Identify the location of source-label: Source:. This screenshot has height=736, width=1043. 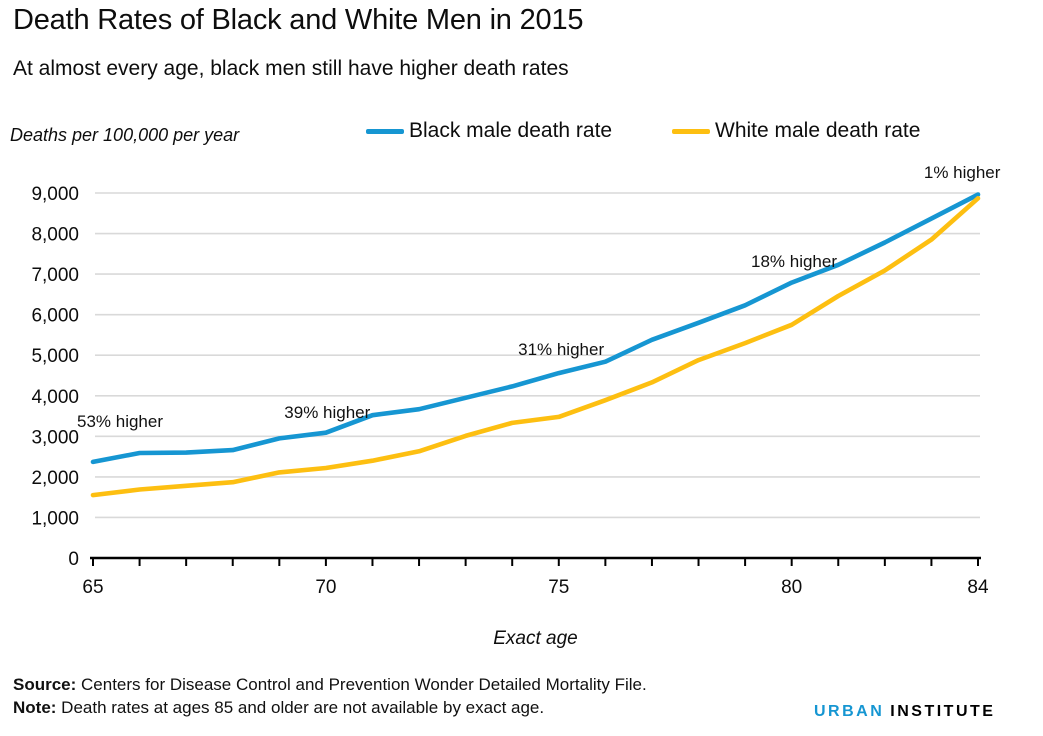
(45, 684).